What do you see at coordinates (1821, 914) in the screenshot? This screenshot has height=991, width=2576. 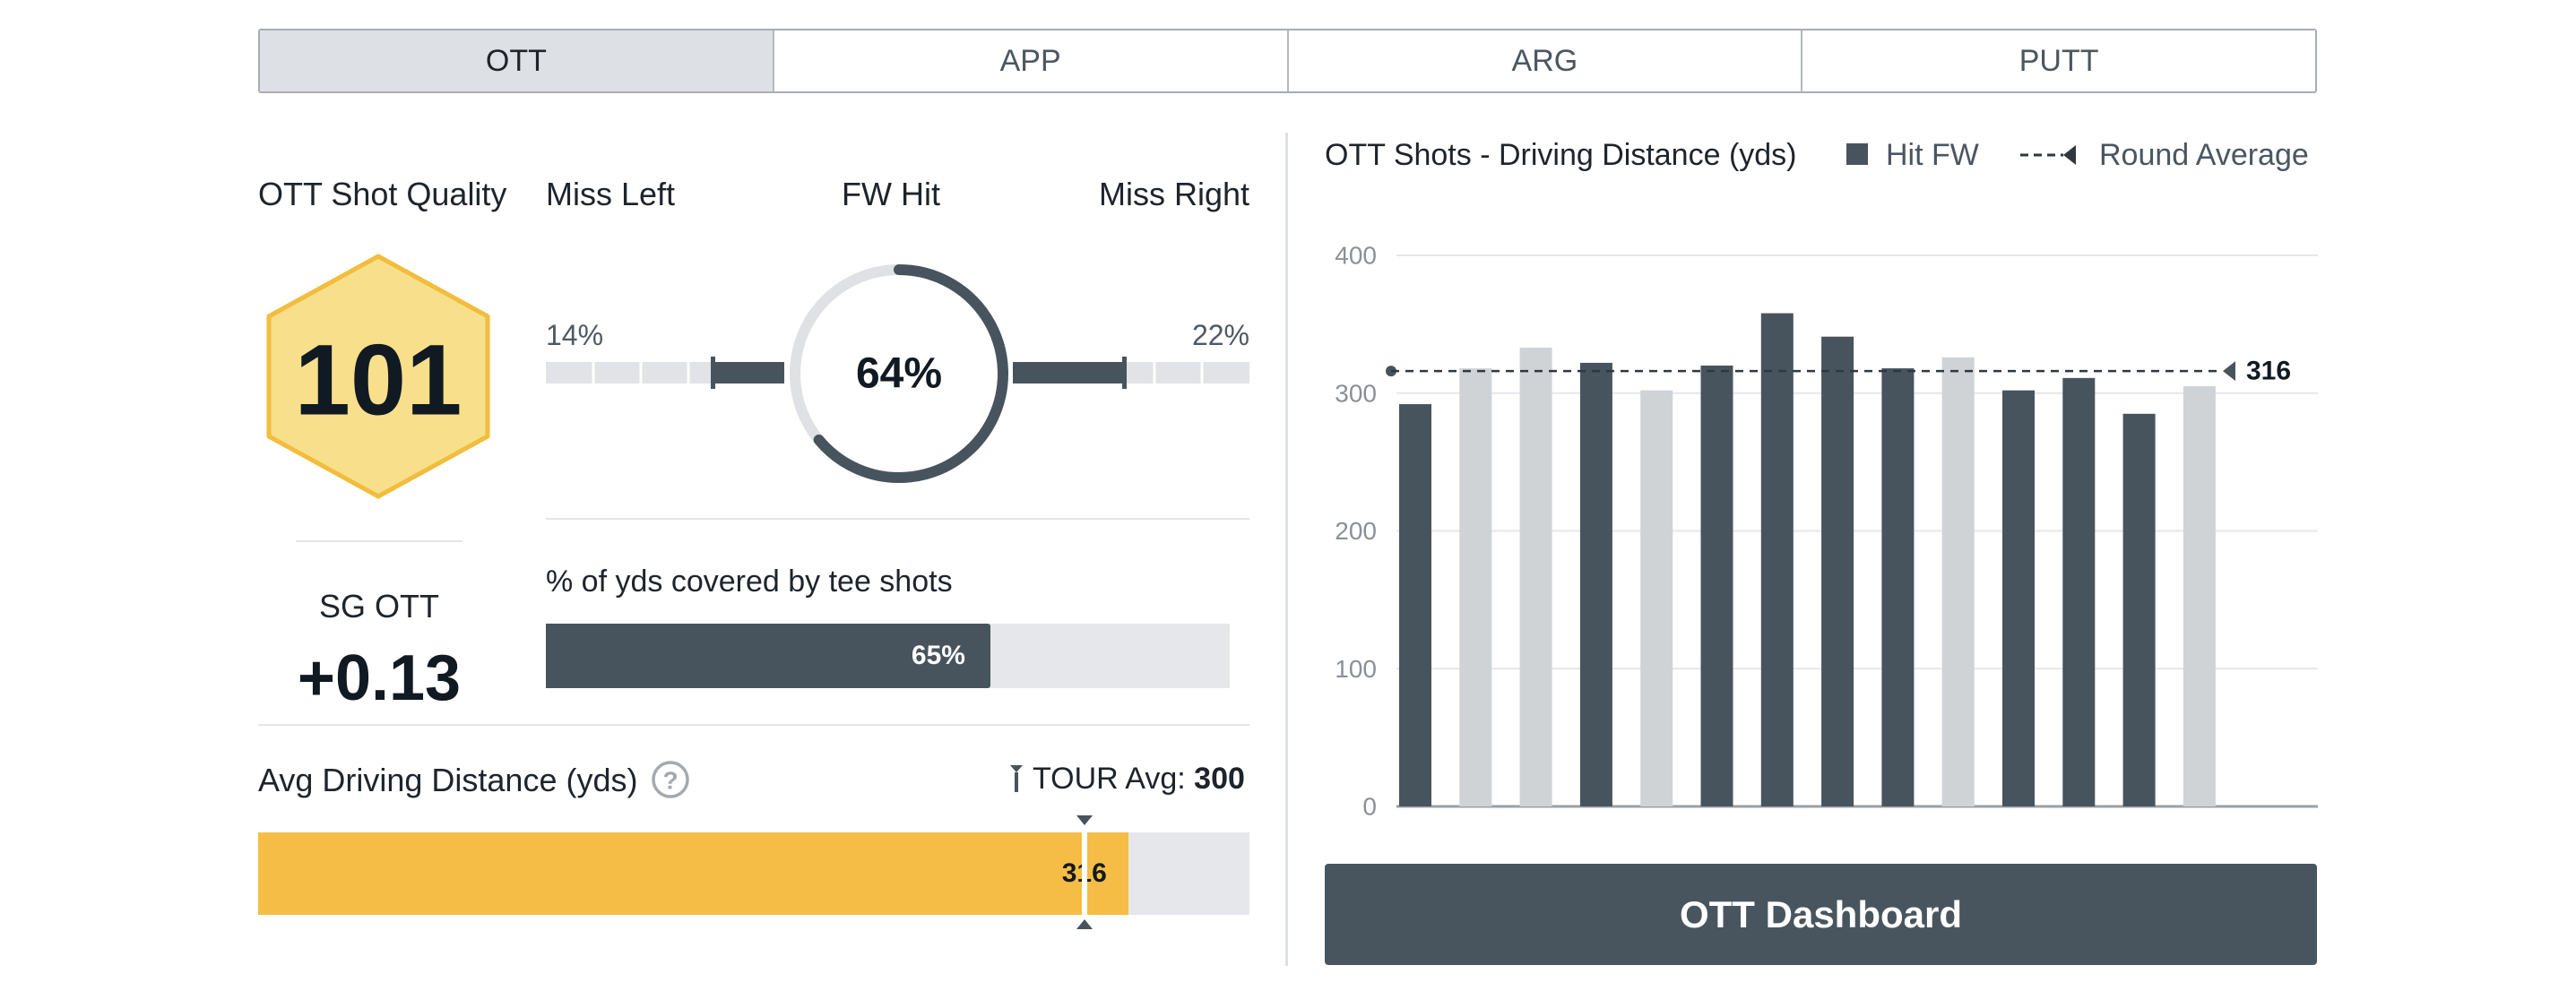 I see `ott-dashboard-button: OTT Dashboard` at bounding box center [1821, 914].